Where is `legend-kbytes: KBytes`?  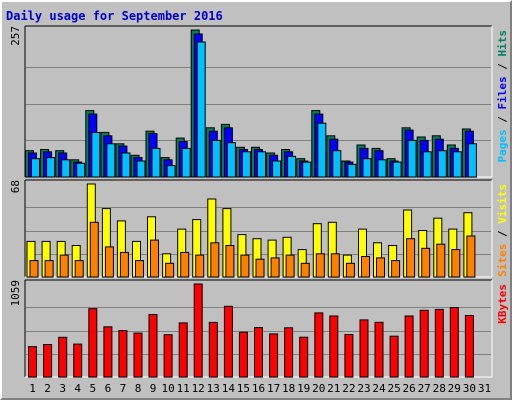 legend-kbytes: KBytes is located at coordinates (502, 304).